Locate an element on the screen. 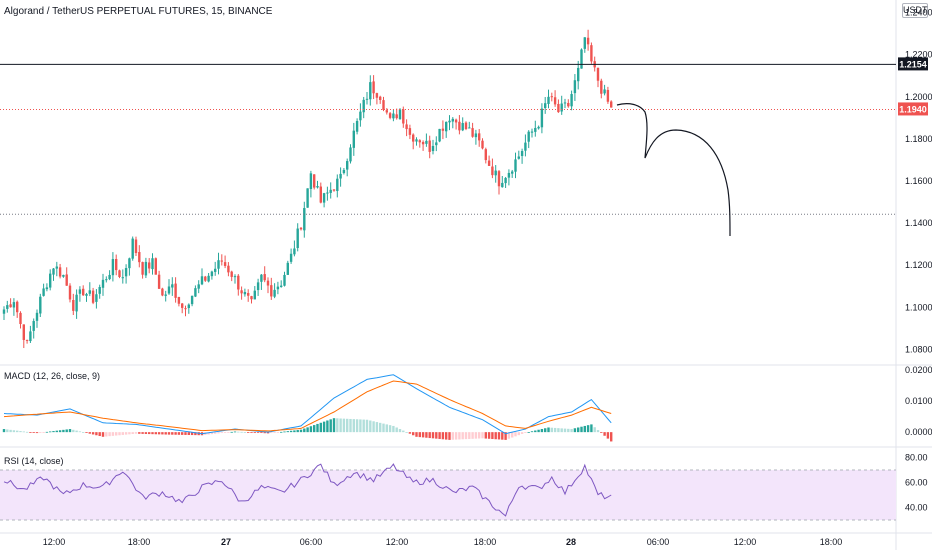 Image resolution: width=932 pixels, height=550 pixels. macd-line is located at coordinates (307, 404).